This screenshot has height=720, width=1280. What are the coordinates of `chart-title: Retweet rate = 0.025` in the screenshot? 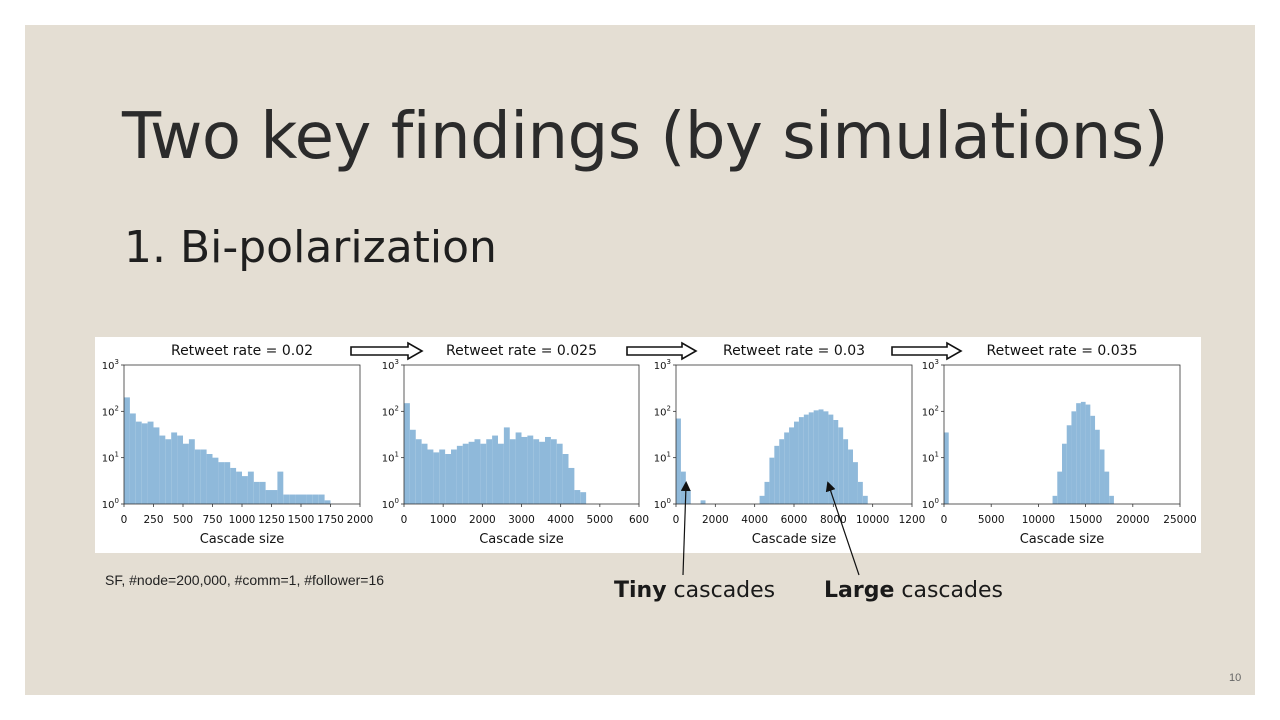 It's located at (521, 351).